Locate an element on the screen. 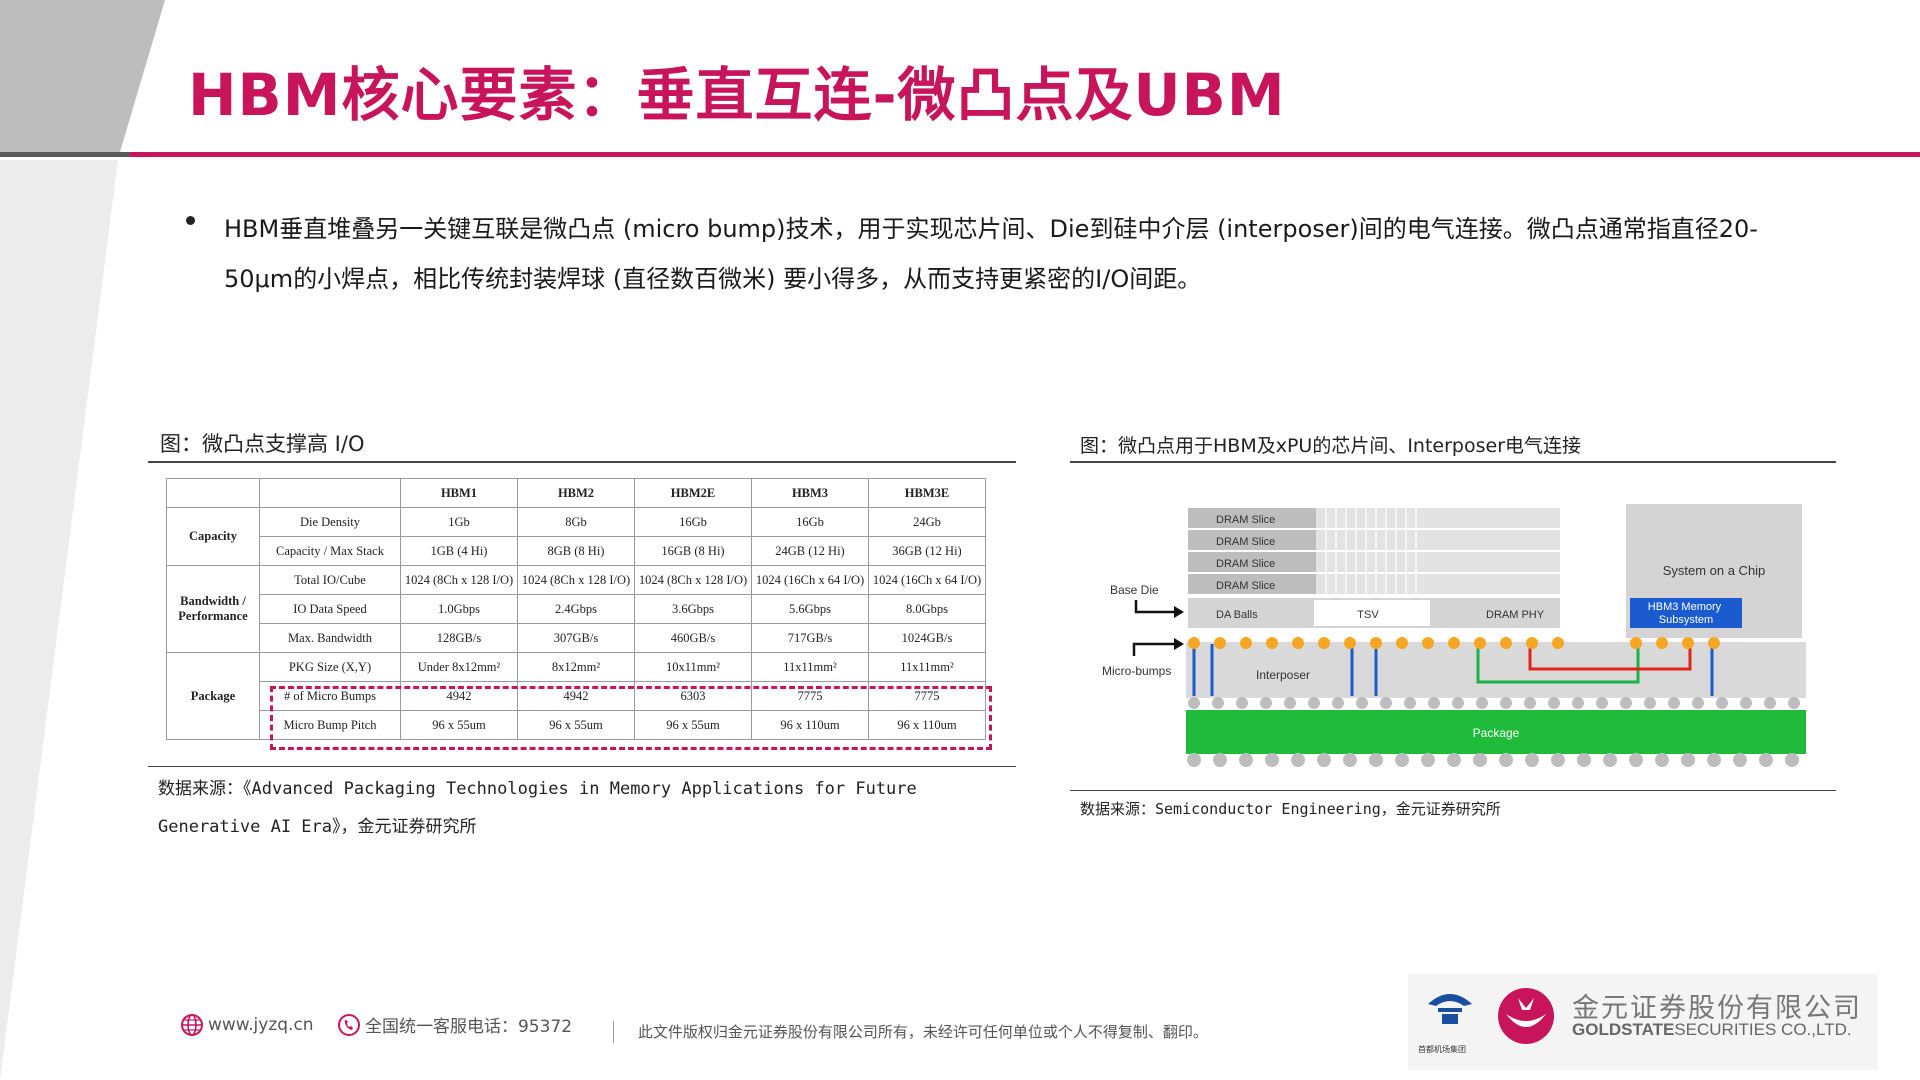  tsv-label: TSV is located at coordinates (1368, 615).